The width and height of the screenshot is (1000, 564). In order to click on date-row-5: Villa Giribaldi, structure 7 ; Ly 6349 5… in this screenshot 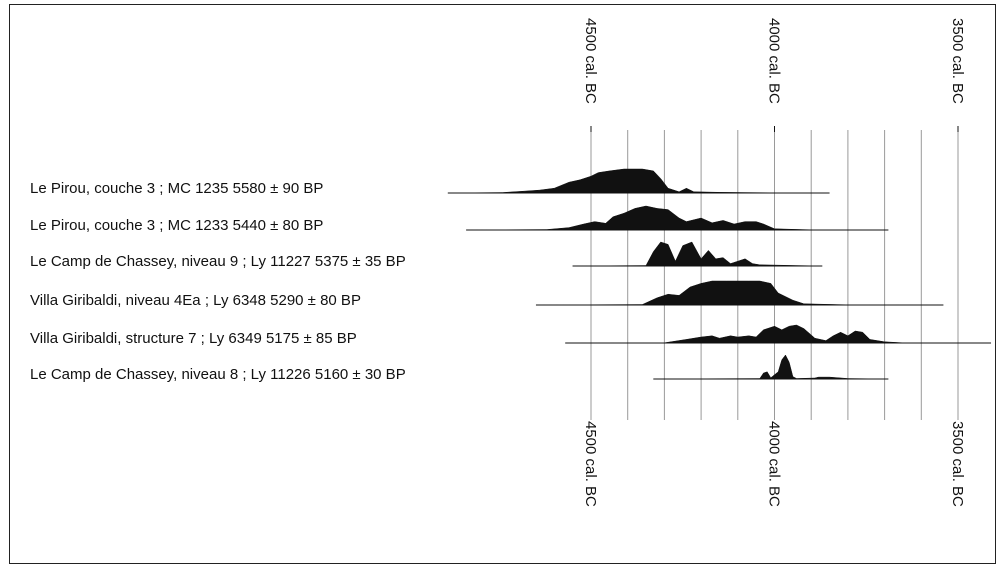, I will do `click(511, 335)`.